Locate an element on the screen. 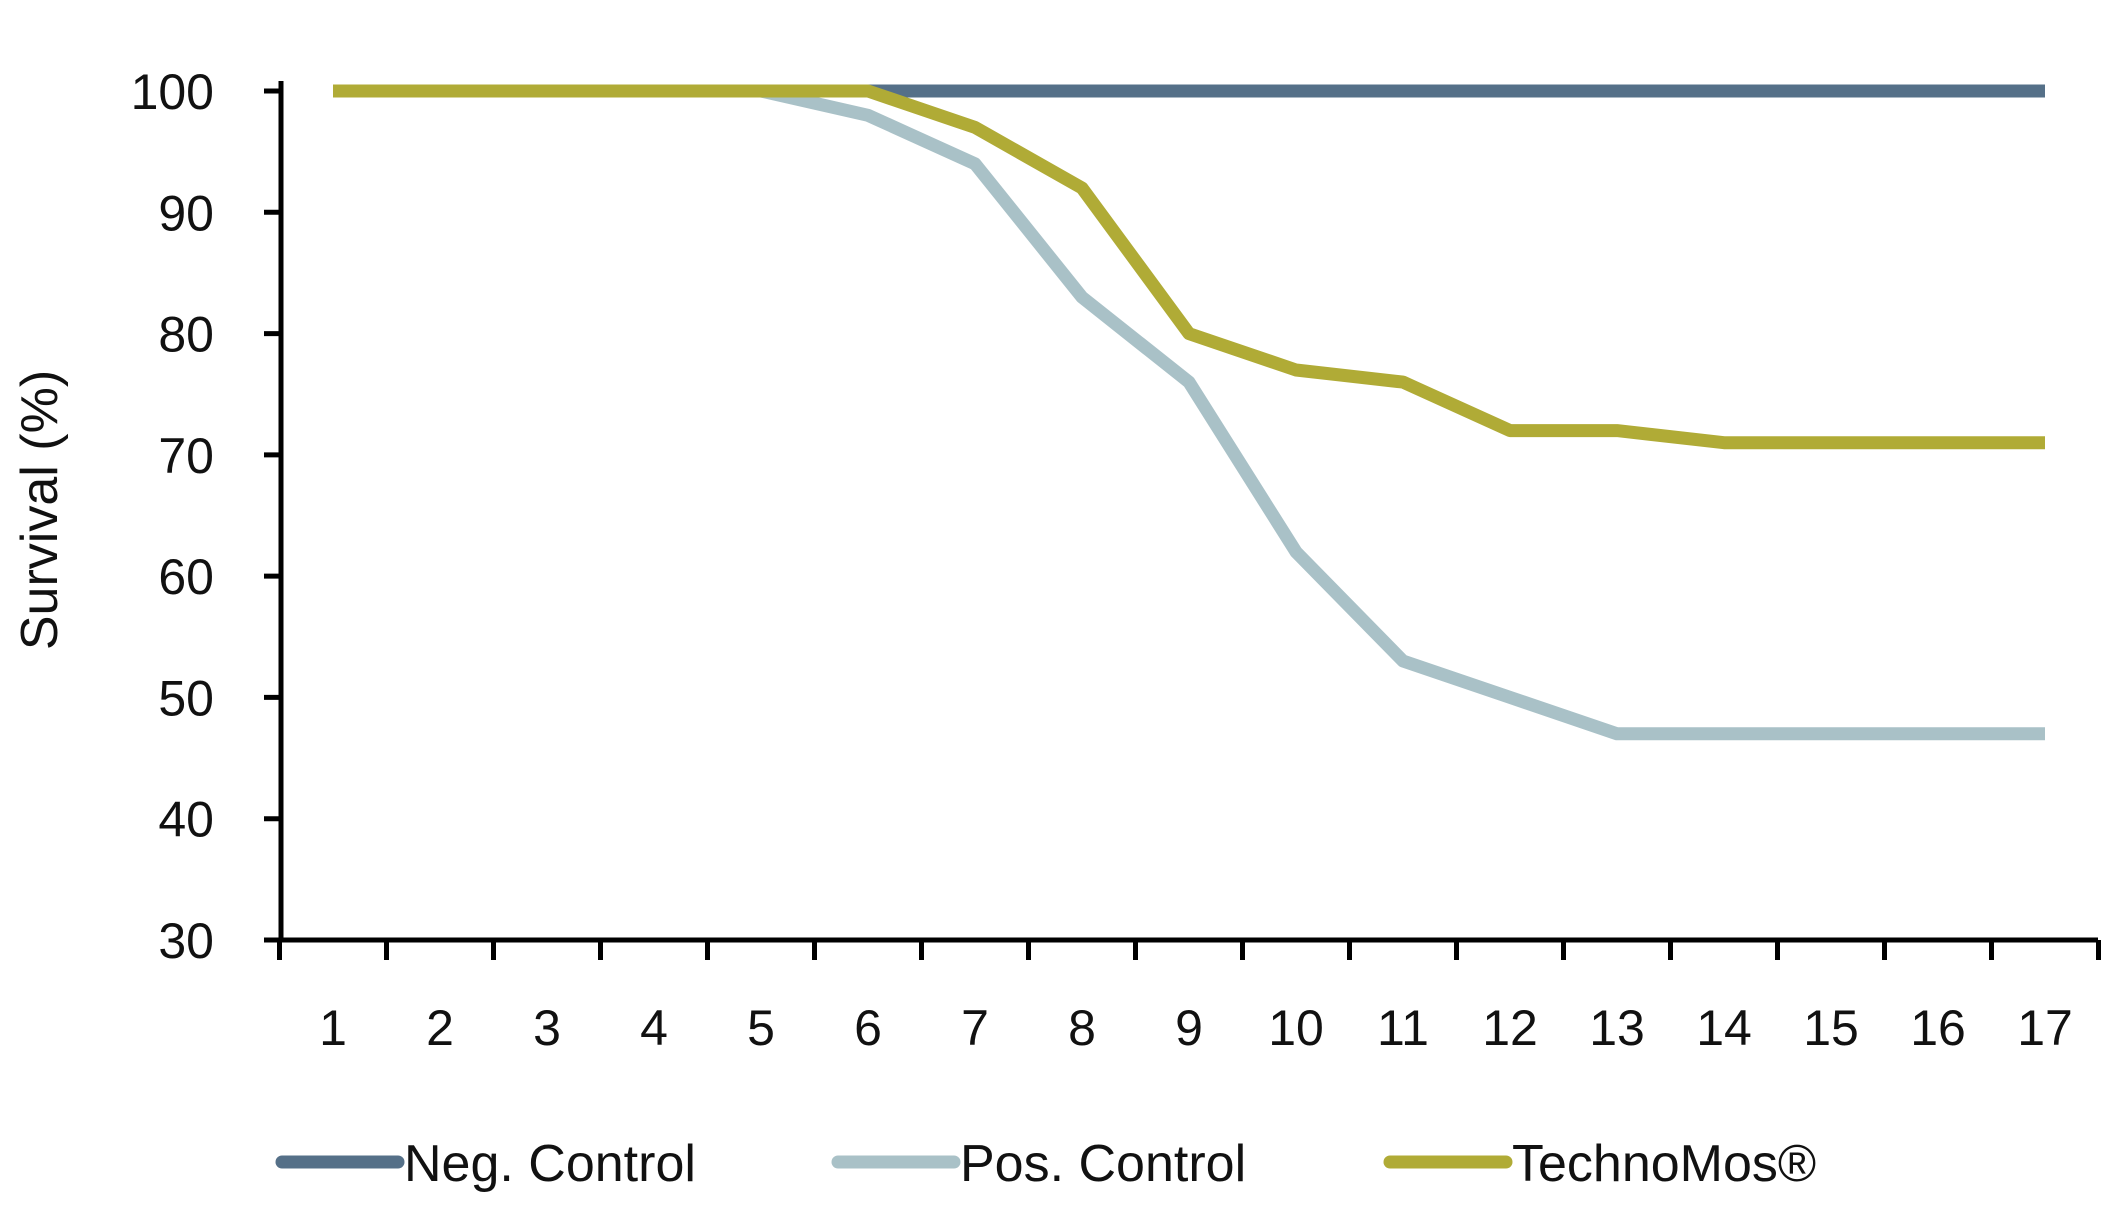 The height and width of the screenshot is (1211, 2126). legend-label-2: Pos. Control is located at coordinates (1103, 1164).